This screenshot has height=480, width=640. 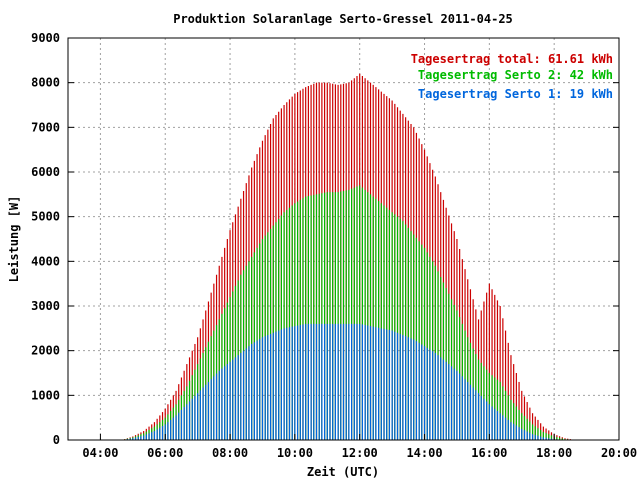 What do you see at coordinates (424, 453) in the screenshot?
I see `x-tick-label: 14:00` at bounding box center [424, 453].